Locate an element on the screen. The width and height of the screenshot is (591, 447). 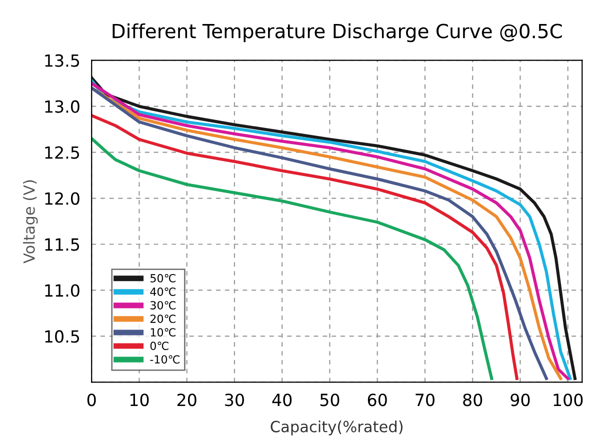
legend-label: -10℃ is located at coordinates (165, 359).